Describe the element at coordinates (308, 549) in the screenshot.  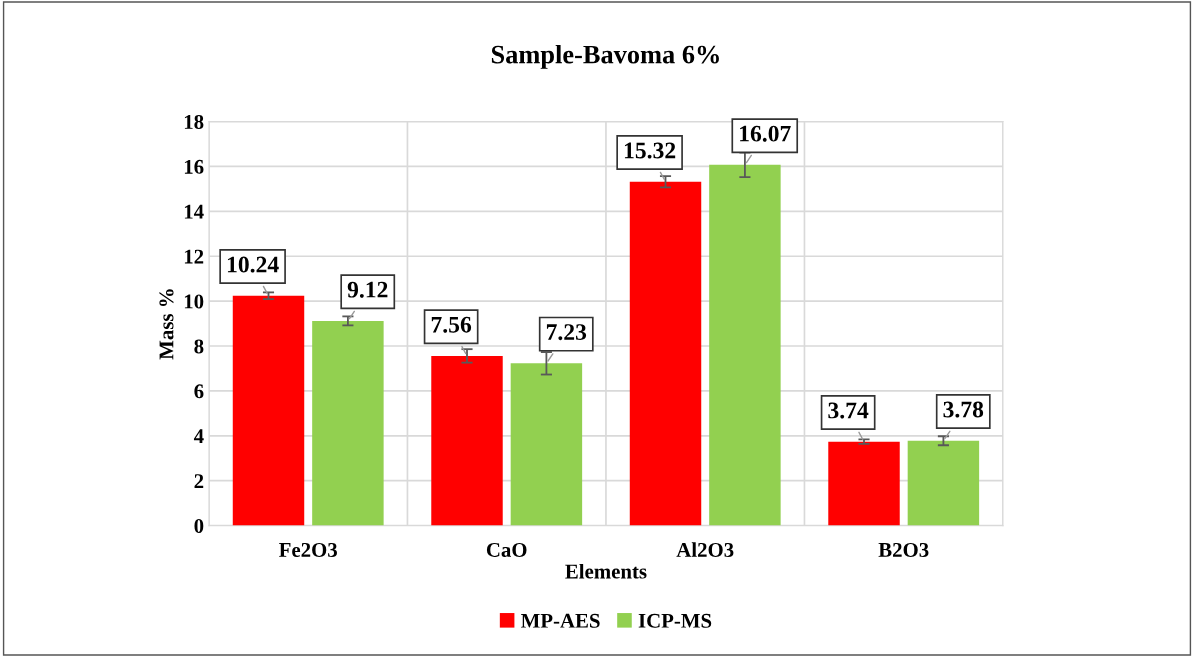
I see `x-tick-label: Fe2O3` at that location.